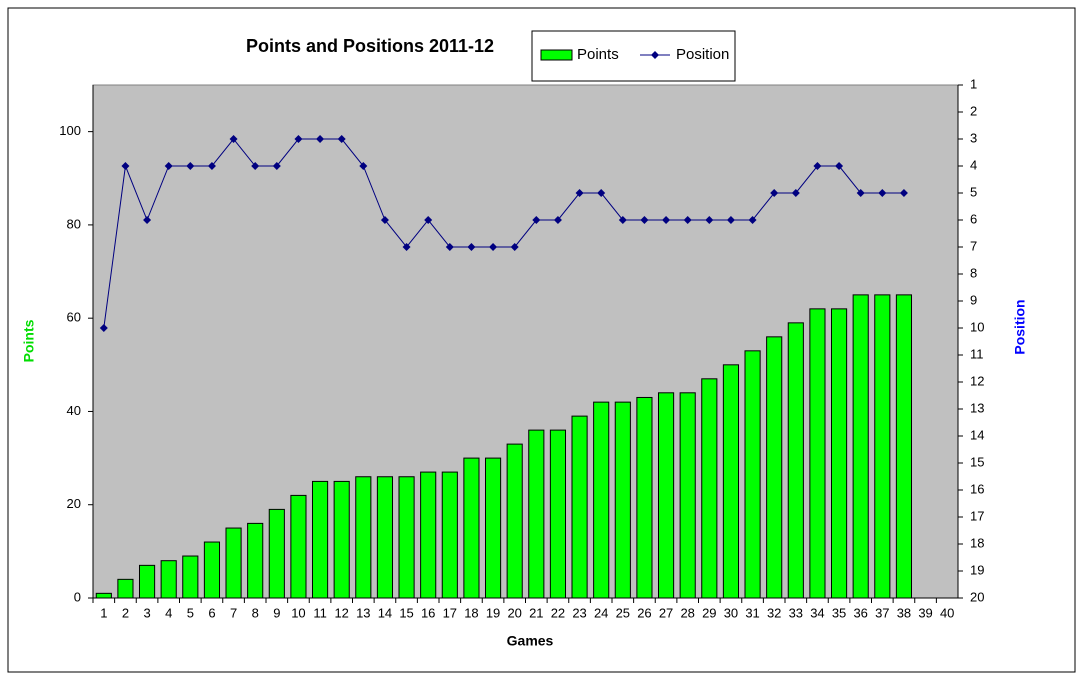  Describe the element at coordinates (947, 612) in the screenshot. I see `x-tick-label: 40` at that location.